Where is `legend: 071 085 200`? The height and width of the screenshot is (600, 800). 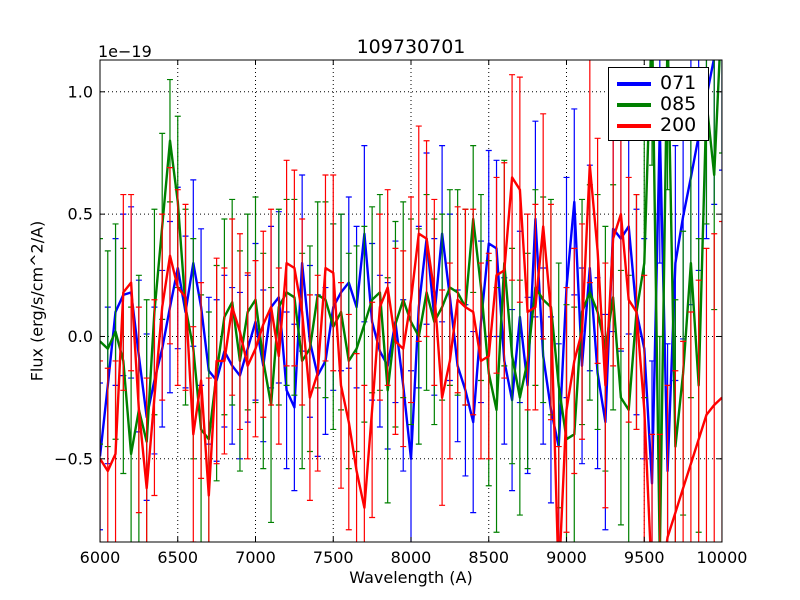 legend: 071 085 200 is located at coordinates (658, 104).